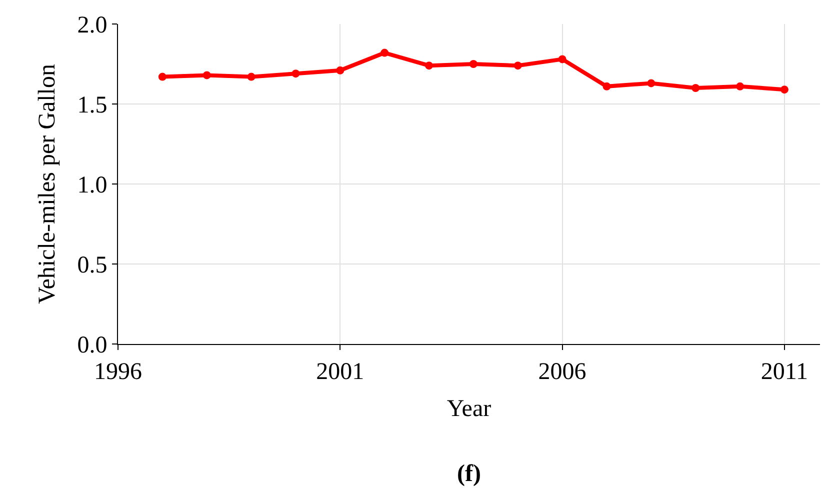  What do you see at coordinates (469, 474) in the screenshot?
I see `text: (f)` at bounding box center [469, 474].